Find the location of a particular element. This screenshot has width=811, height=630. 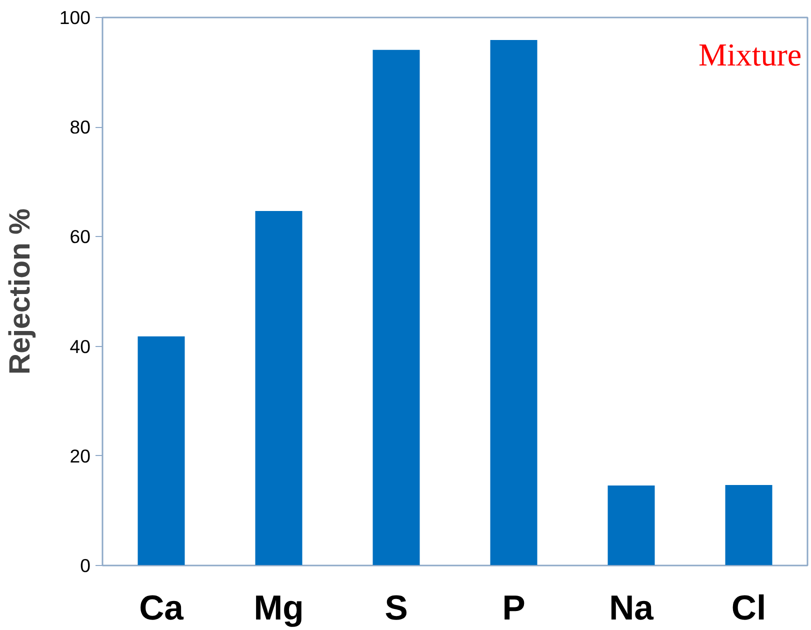

y-tick-label: 20 is located at coordinates (80, 455).